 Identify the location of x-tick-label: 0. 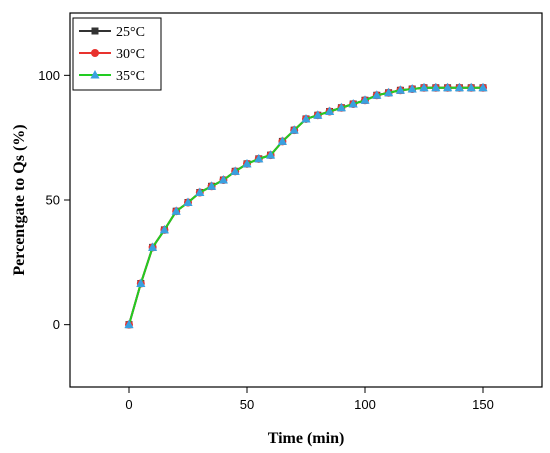
(128, 404).